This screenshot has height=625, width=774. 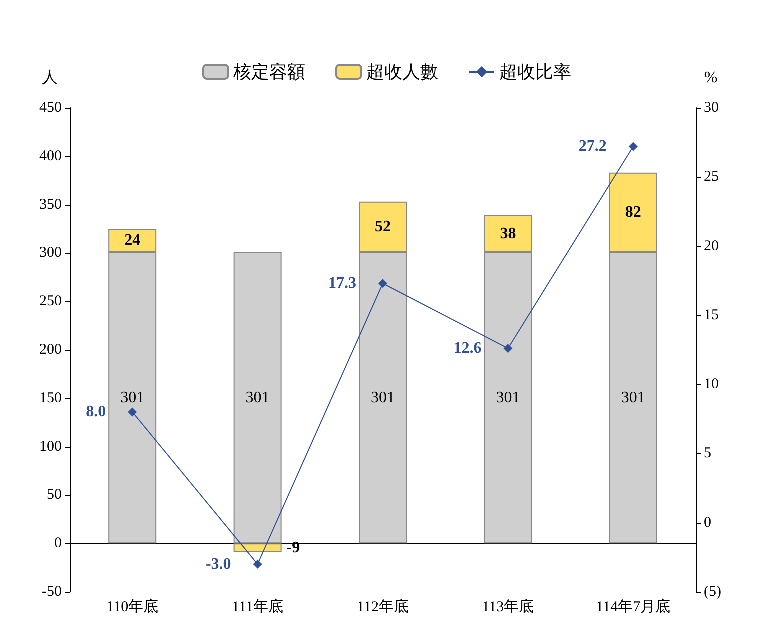 I want to click on y-tick-label: 450, so click(x=51, y=108).